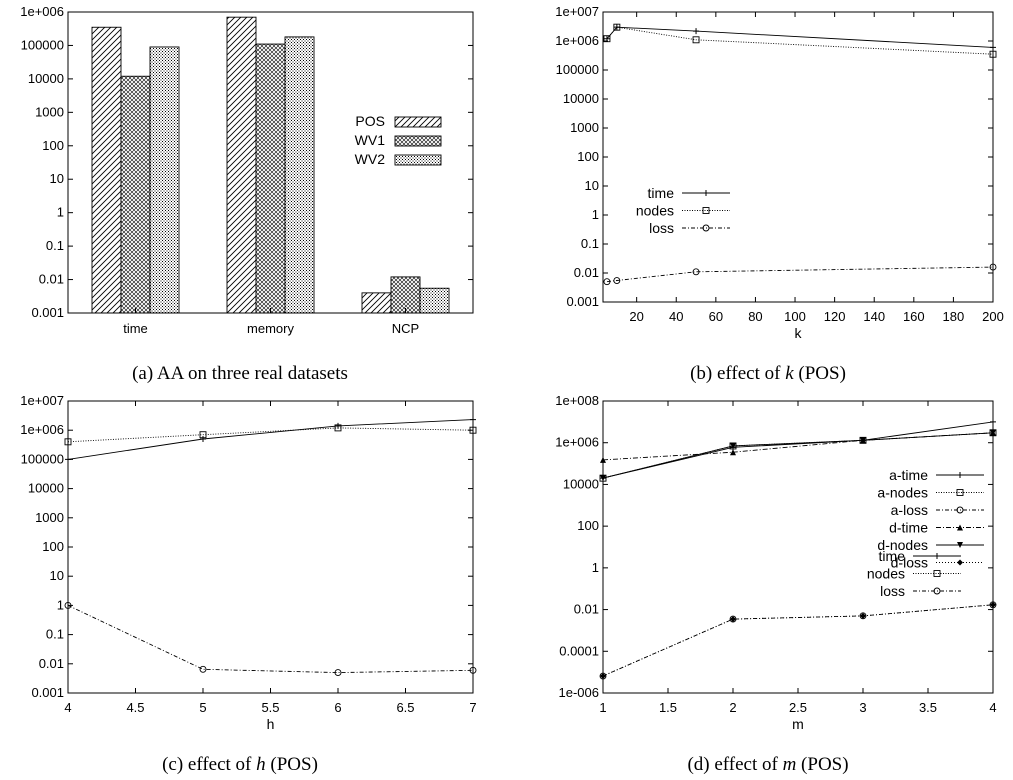  I want to click on x-tick-label: 2, so click(732, 707).